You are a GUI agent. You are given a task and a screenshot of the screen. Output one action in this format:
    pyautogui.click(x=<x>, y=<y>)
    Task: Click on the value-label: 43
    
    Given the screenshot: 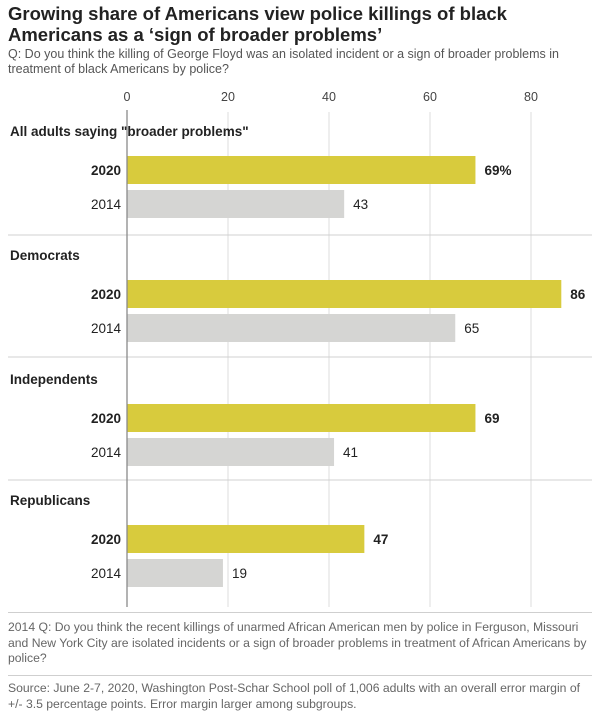 What is the action you would take?
    pyautogui.click(x=360, y=204)
    